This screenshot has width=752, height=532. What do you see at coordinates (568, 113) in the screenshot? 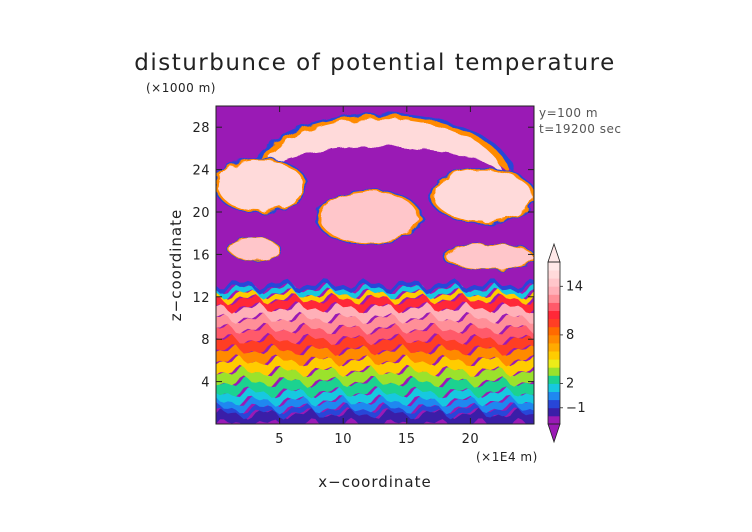
I see `y-position-annotation: y=100 m` at bounding box center [568, 113].